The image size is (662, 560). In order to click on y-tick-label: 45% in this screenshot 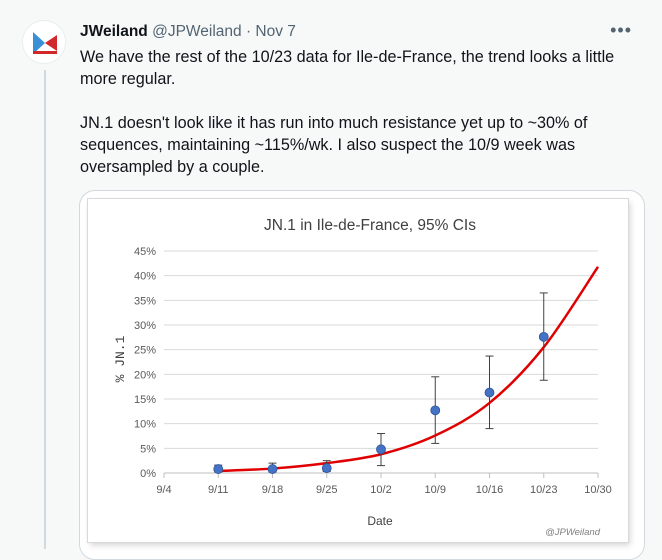, I will do `click(145, 252)`.